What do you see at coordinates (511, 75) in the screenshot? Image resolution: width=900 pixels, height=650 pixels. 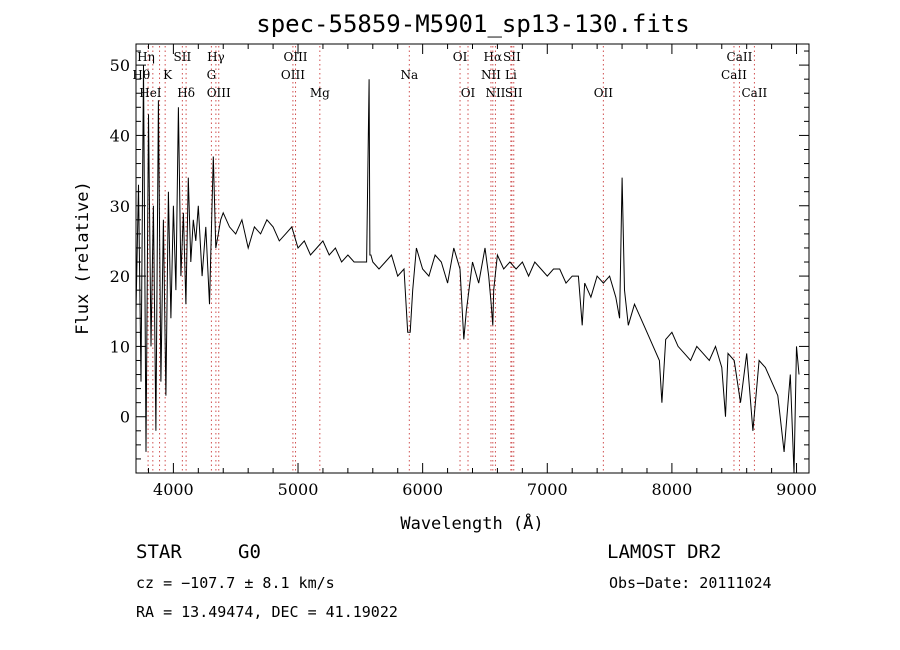 I see `line-marker-label: Li` at bounding box center [511, 75].